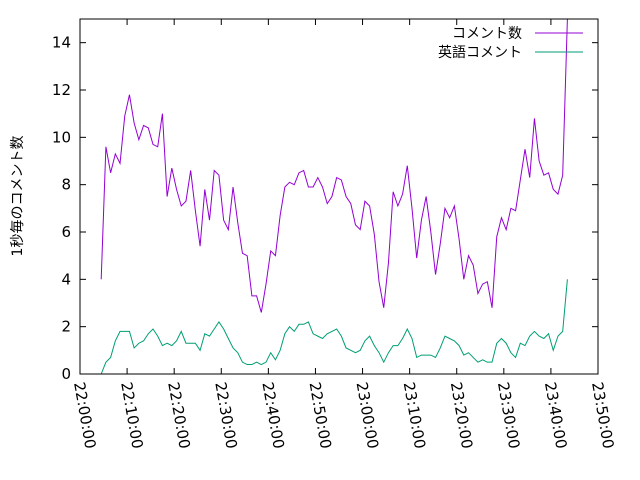 This screenshot has width=640, height=480. Describe the element at coordinates (66, 279) in the screenshot. I see `y-tick-label: 4` at that location.